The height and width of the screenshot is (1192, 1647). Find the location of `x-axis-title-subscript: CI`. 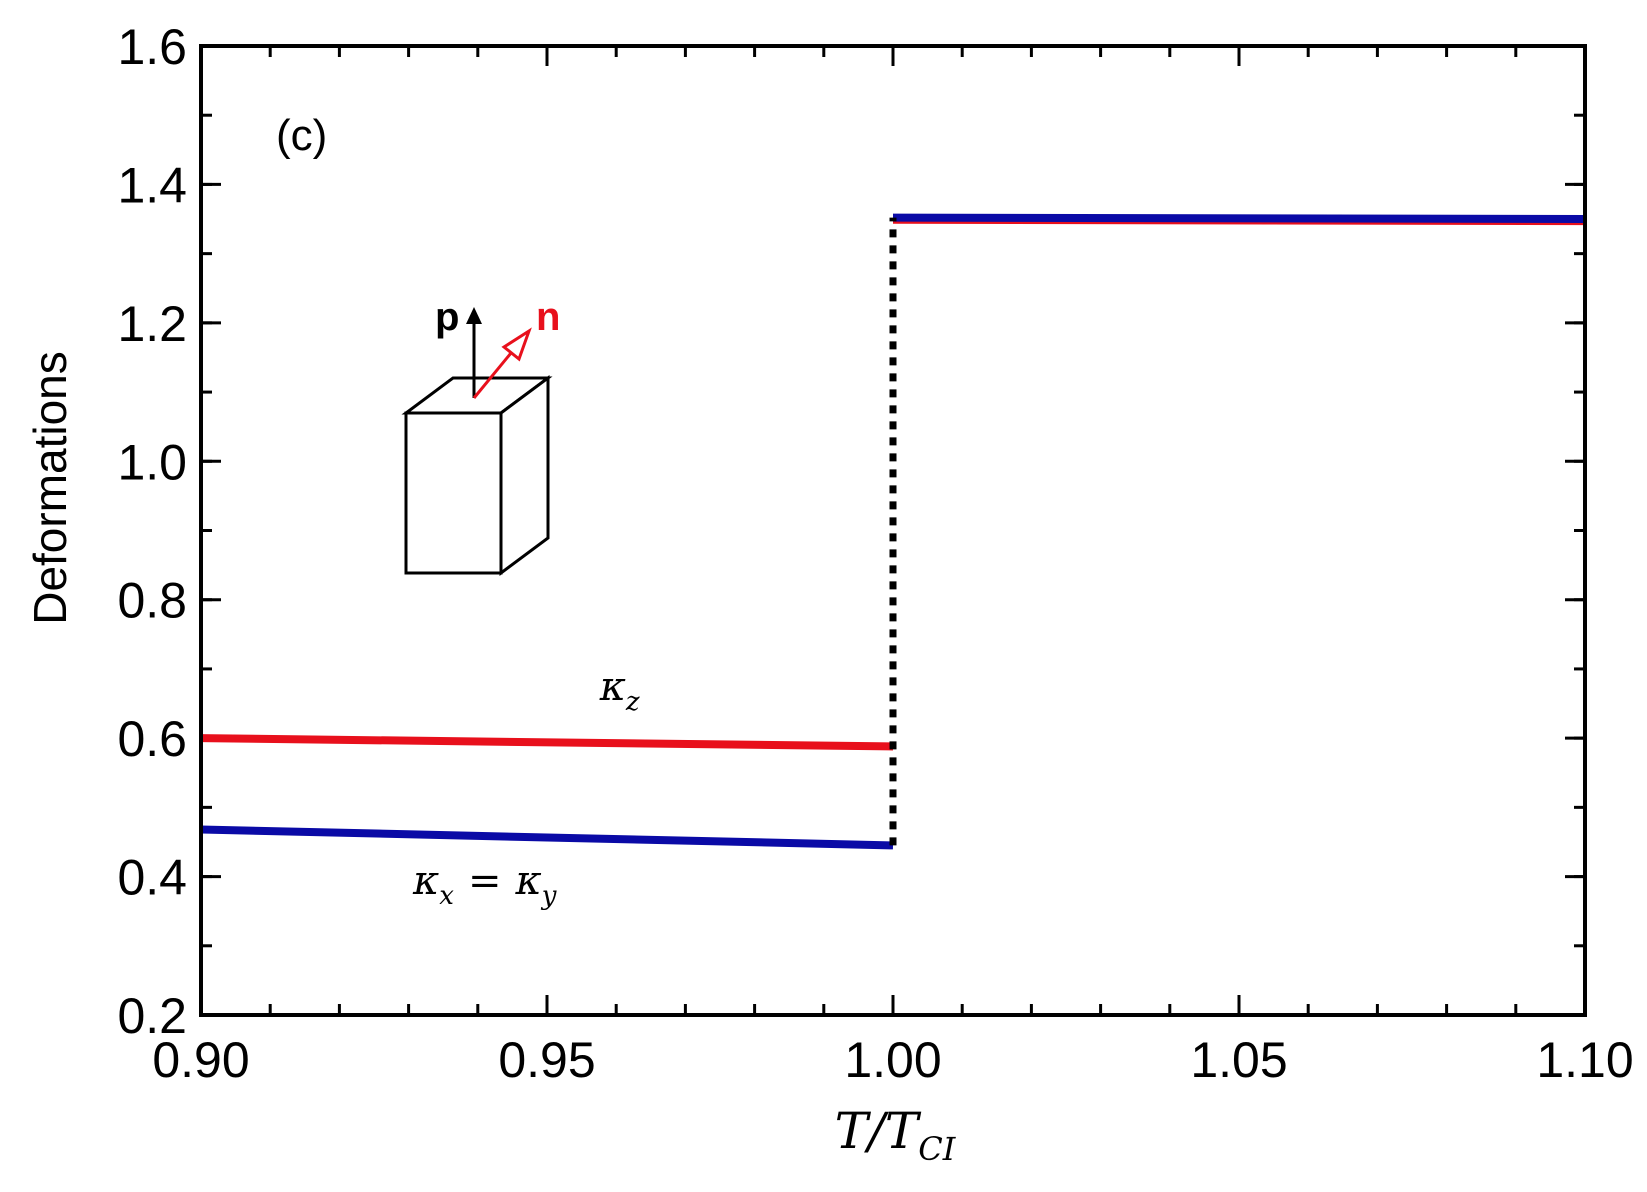

x-axis-title-subscript: CI is located at coordinates (937, 1149).